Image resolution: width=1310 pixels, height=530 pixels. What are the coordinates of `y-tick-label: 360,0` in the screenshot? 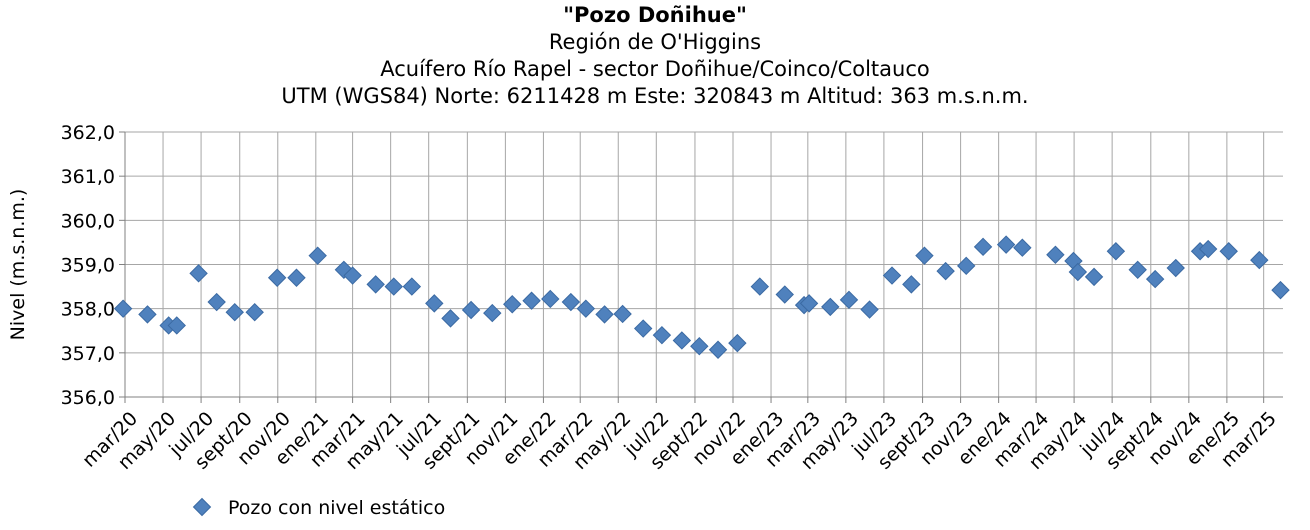 It's located at (88, 221).